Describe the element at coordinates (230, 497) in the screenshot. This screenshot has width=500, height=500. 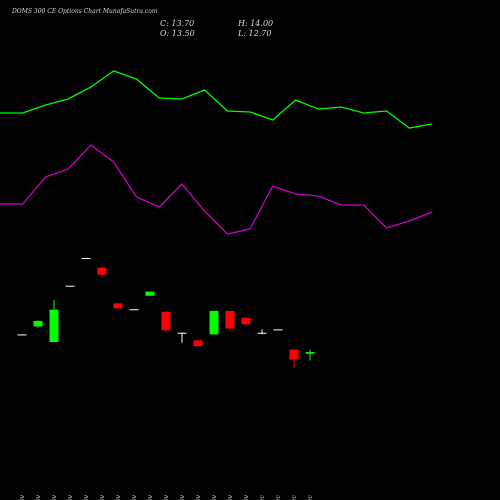
I see `x-tick-label: 27 Nov` at that location.